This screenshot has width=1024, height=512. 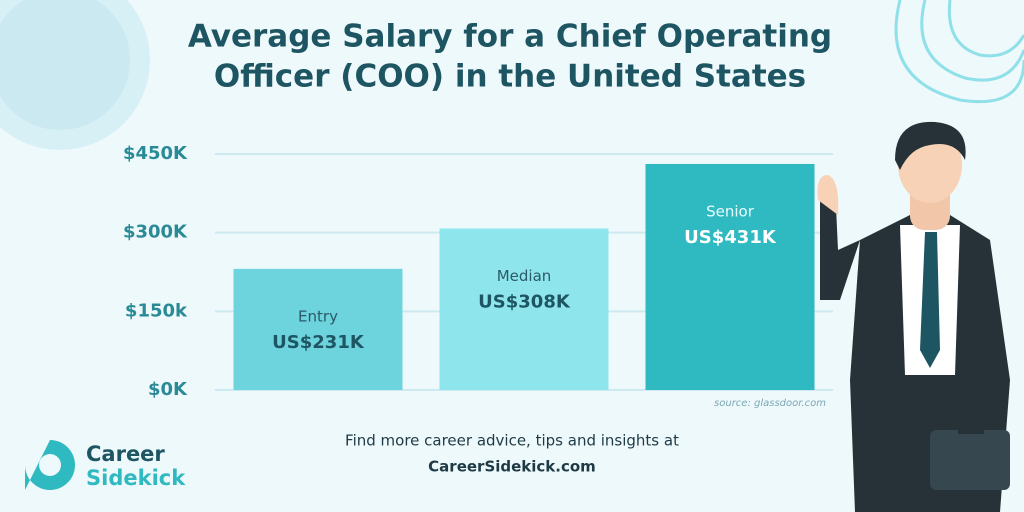 I want to click on person-illustration, so click(x=913, y=316).